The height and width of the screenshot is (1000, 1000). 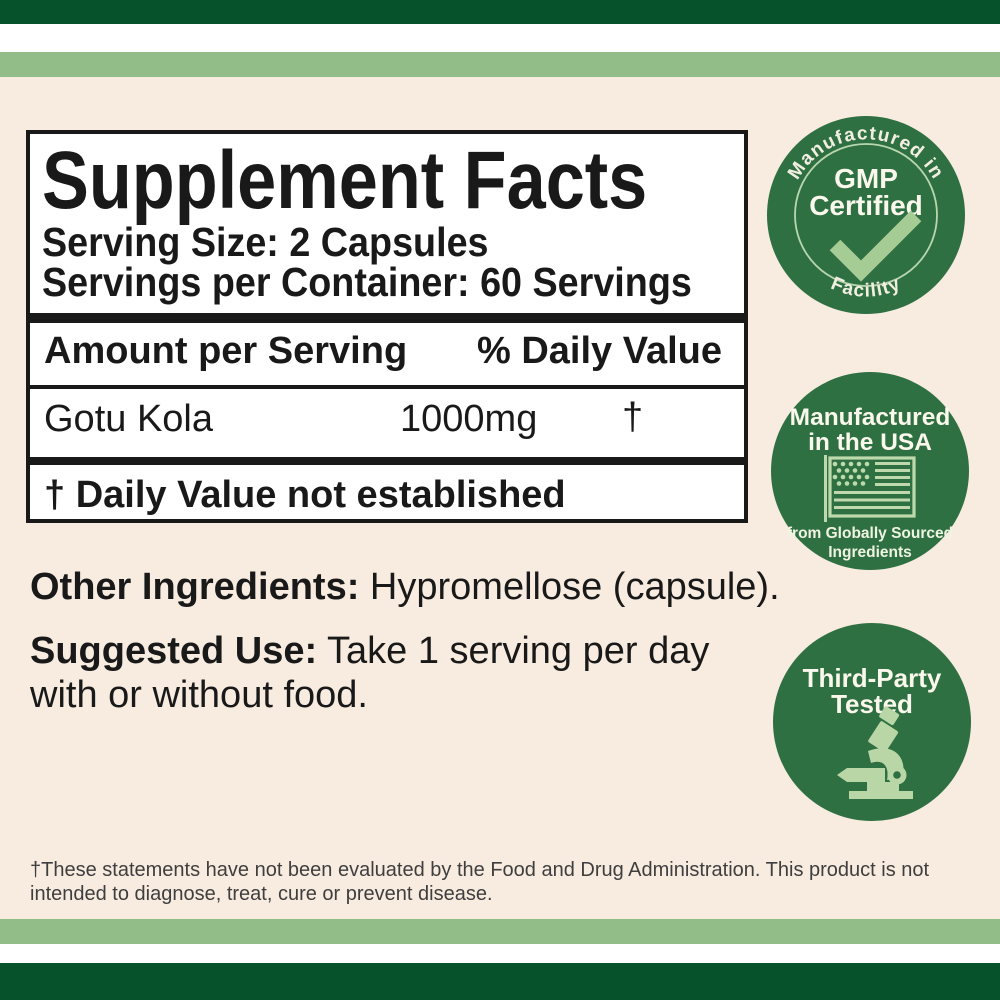 What do you see at coordinates (569, 587) in the screenshot?
I see `other-ingredients-text: Hypromellose (capsule).` at bounding box center [569, 587].